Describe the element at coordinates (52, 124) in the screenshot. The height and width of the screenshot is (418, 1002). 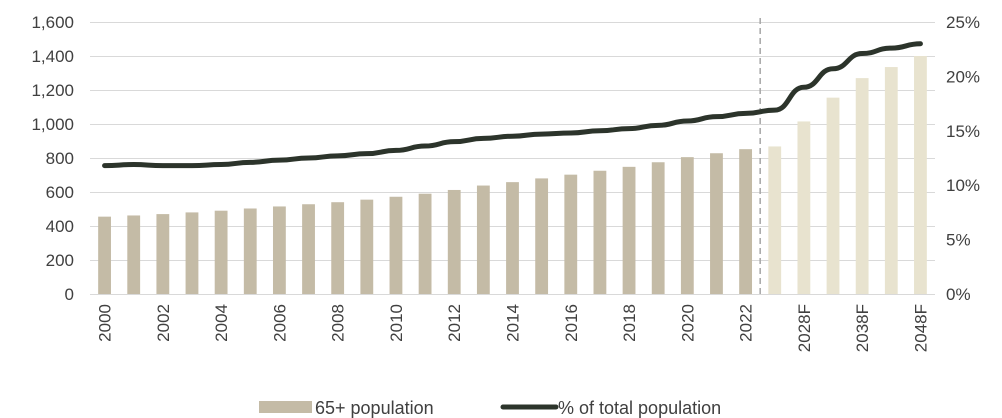
I see `y-left-tick-label: 1,000` at that location.